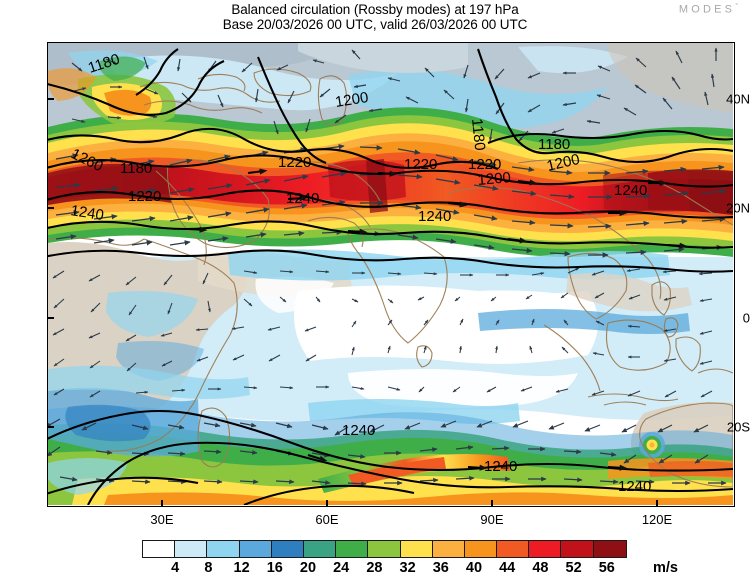  Describe the element at coordinates (492, 519) in the screenshot. I see `xtick-90e: 90E` at that location.